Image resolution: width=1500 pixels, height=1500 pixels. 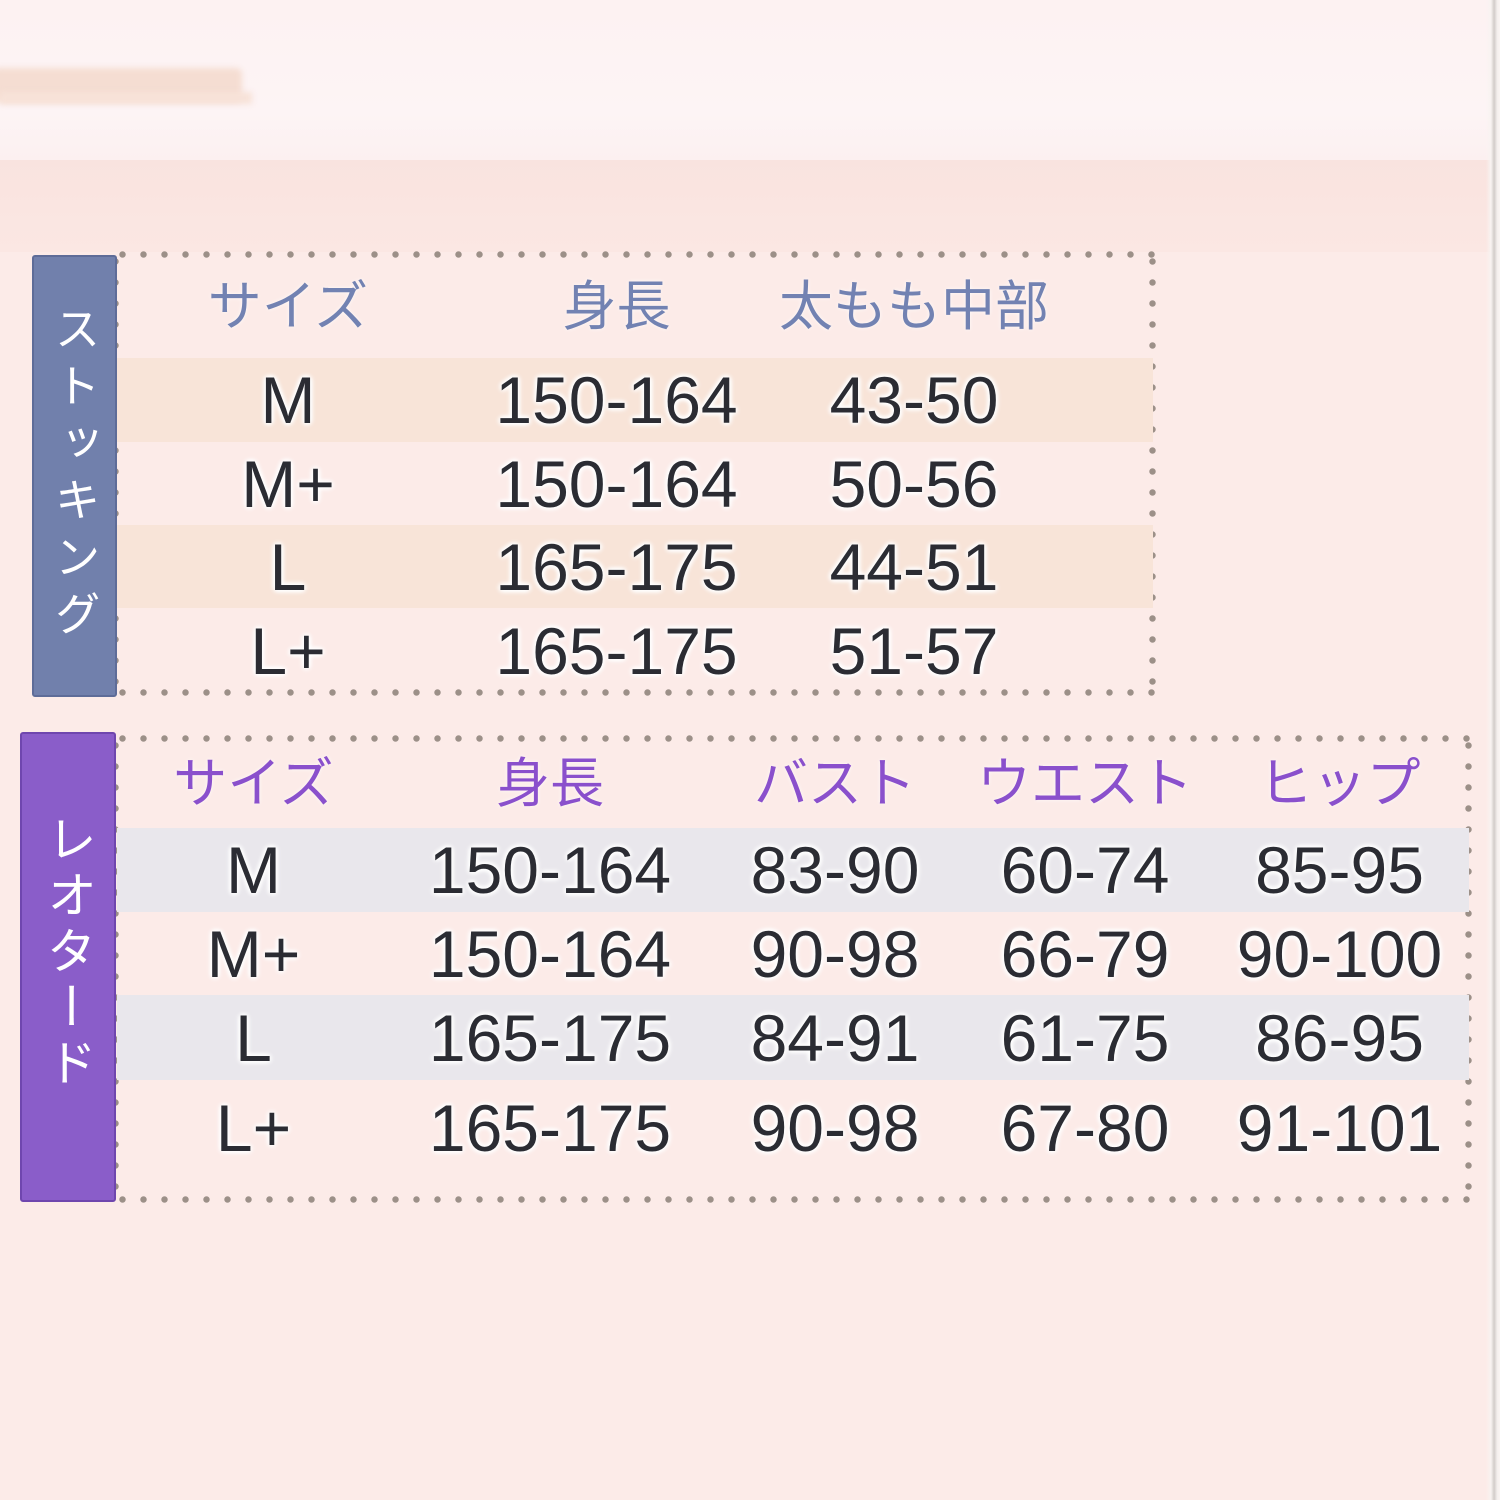 What do you see at coordinates (1339, 1037) in the screenshot?
I see `hip-cell: 86-95` at bounding box center [1339, 1037].